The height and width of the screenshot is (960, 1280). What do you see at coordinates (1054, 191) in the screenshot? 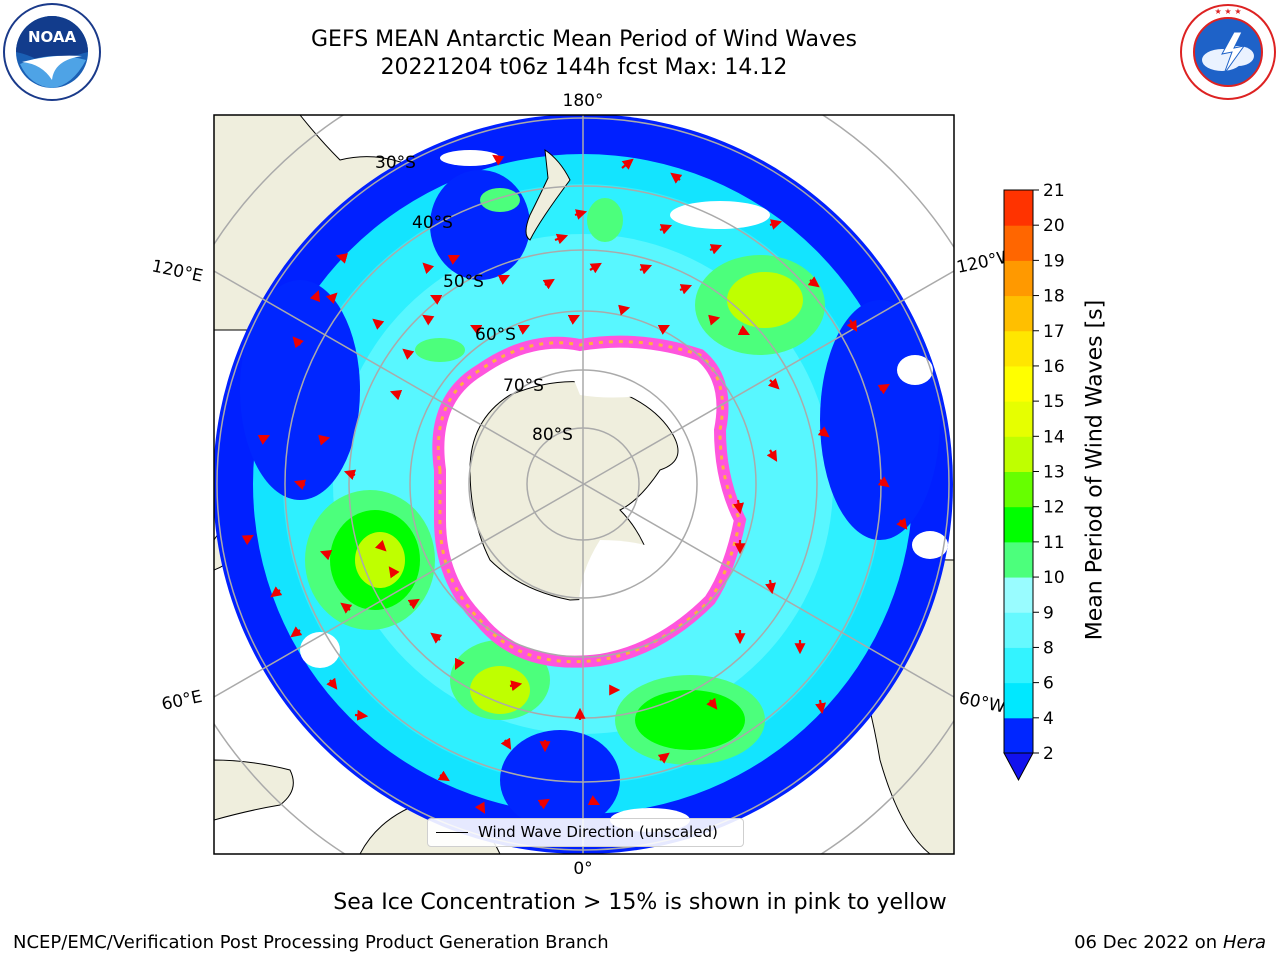
I see `colorbar-tick-label: 21` at bounding box center [1054, 191].